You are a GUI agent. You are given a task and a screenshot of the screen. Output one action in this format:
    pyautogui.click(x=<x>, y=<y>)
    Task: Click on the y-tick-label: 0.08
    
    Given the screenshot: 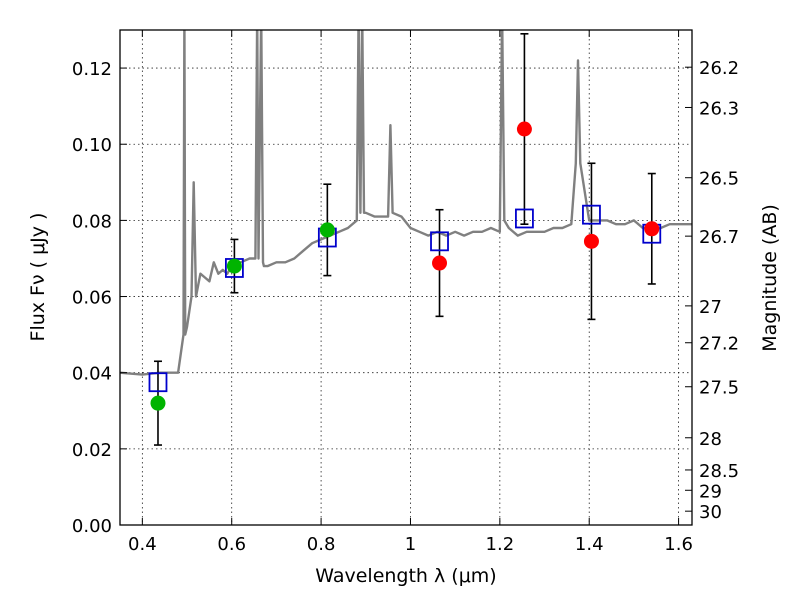 What is the action you would take?
    pyautogui.click(x=92, y=221)
    